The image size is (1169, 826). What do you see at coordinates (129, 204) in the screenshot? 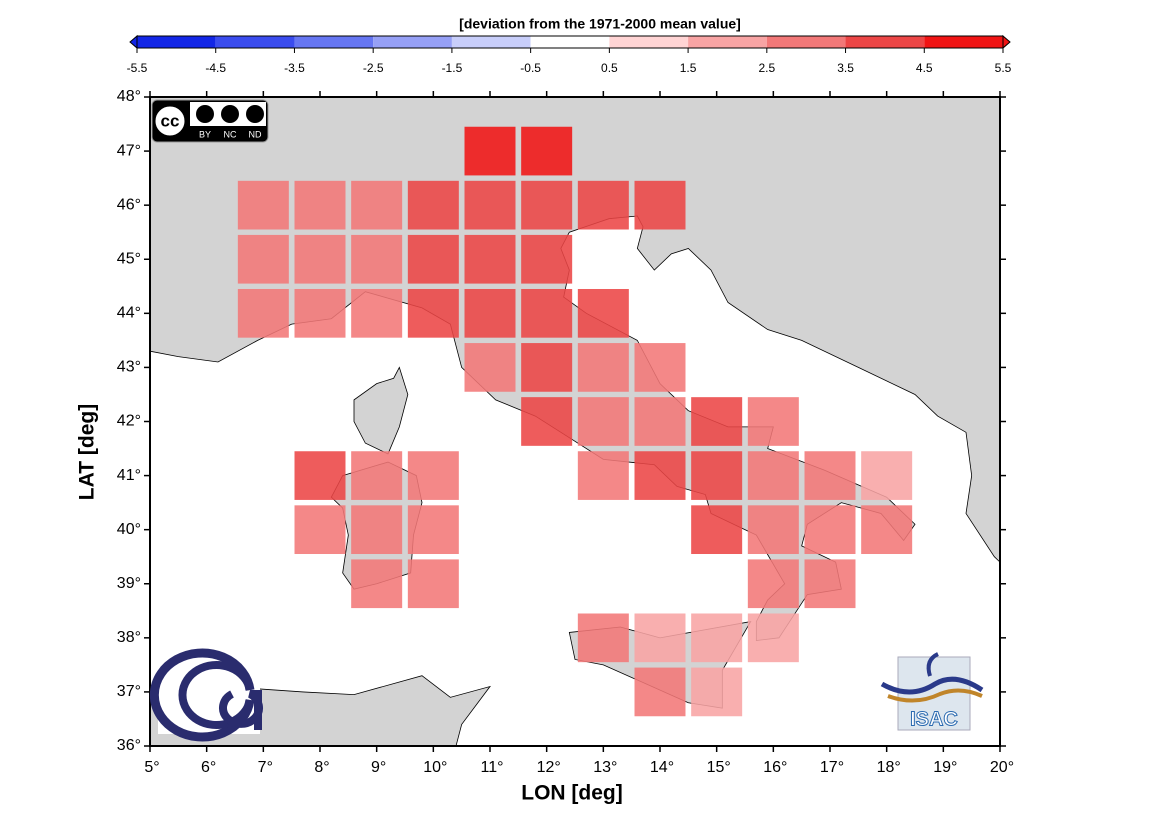
I see `y-tick-label: 46°` at bounding box center [129, 204].